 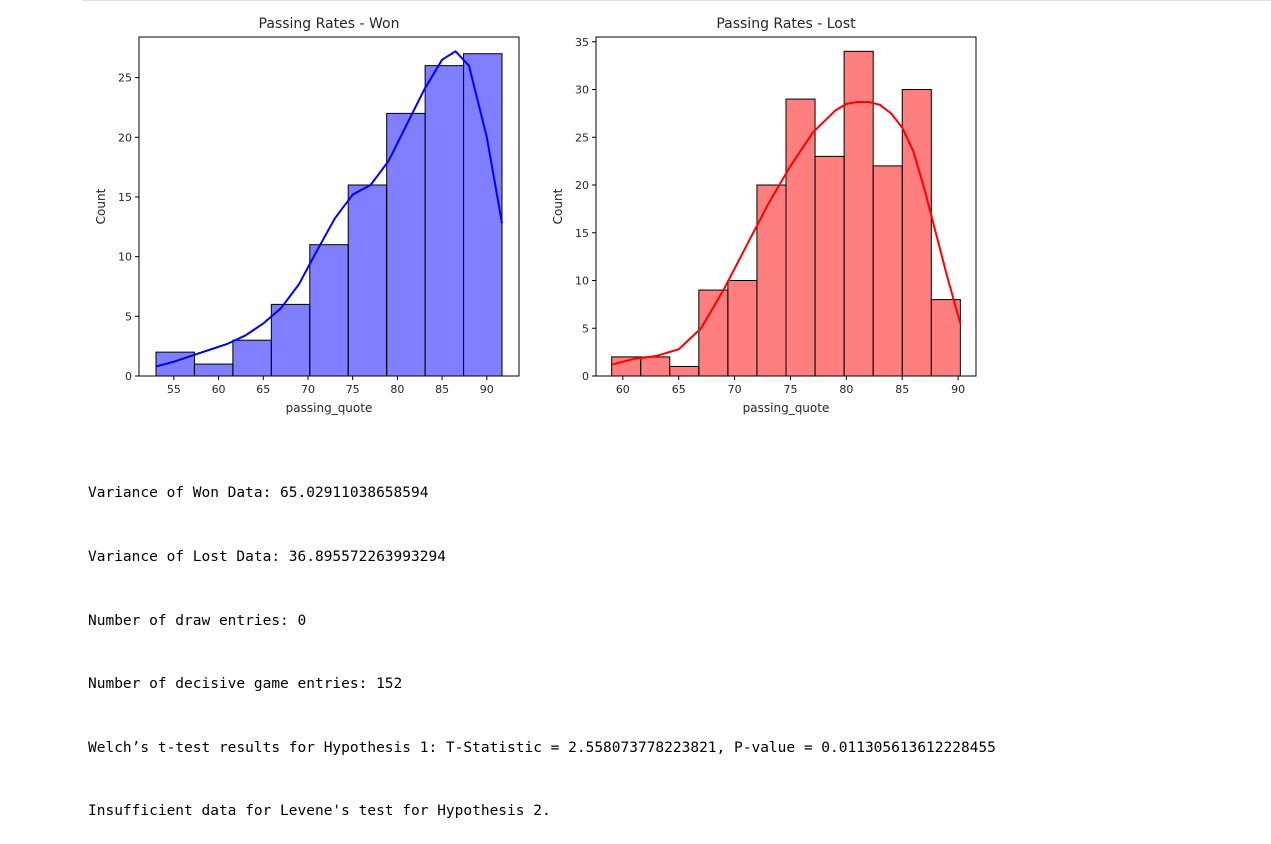 I want to click on won-y-tick-label: 15, so click(x=125, y=197).